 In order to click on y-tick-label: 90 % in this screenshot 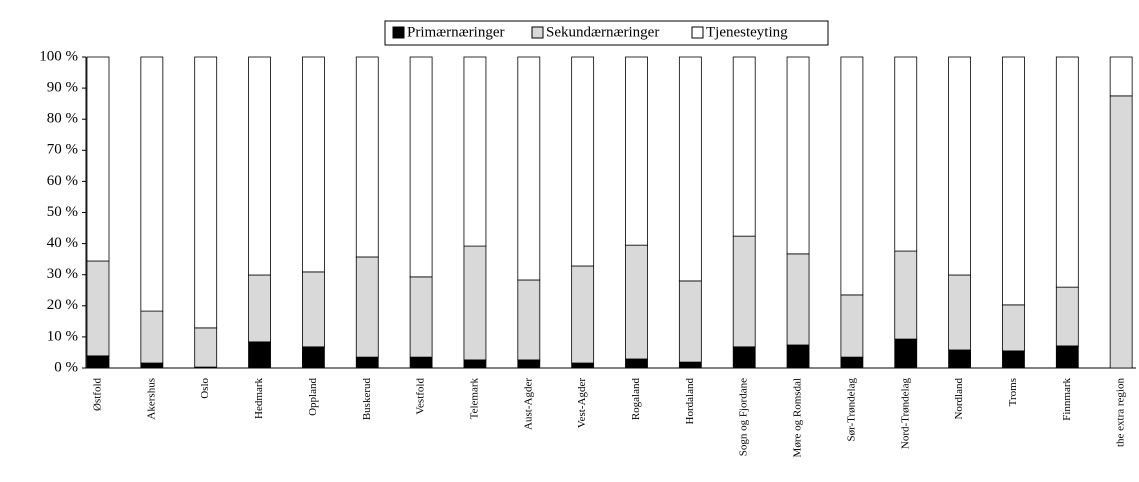, I will do `click(62, 88)`.